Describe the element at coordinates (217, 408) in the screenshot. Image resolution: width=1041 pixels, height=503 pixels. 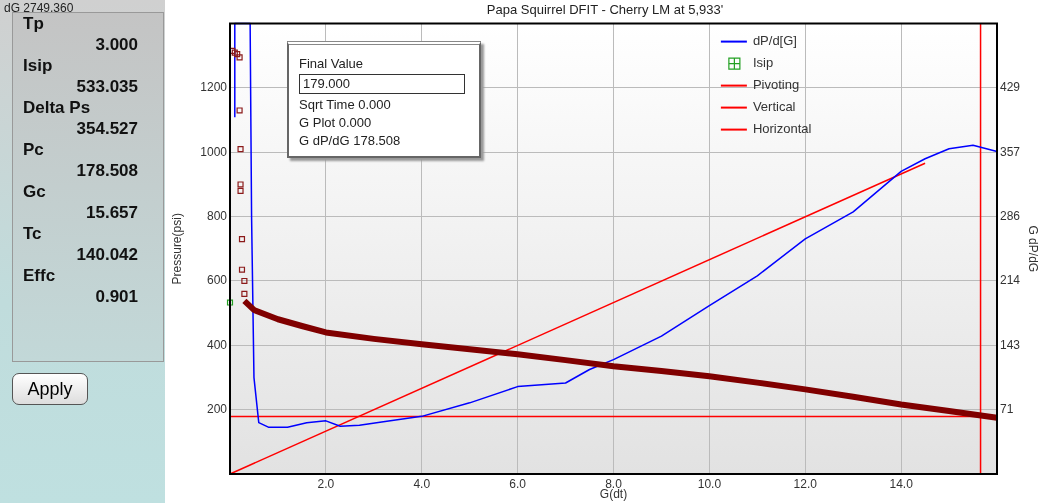
I see `y-tick-label: 200` at that location.